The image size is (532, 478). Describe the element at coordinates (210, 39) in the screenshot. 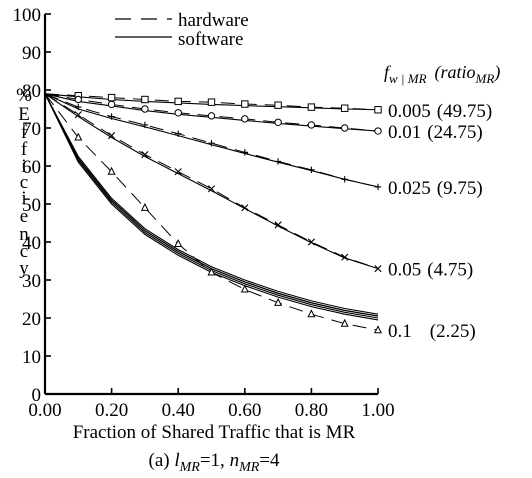

I see `legend-software-label: software` at that location.